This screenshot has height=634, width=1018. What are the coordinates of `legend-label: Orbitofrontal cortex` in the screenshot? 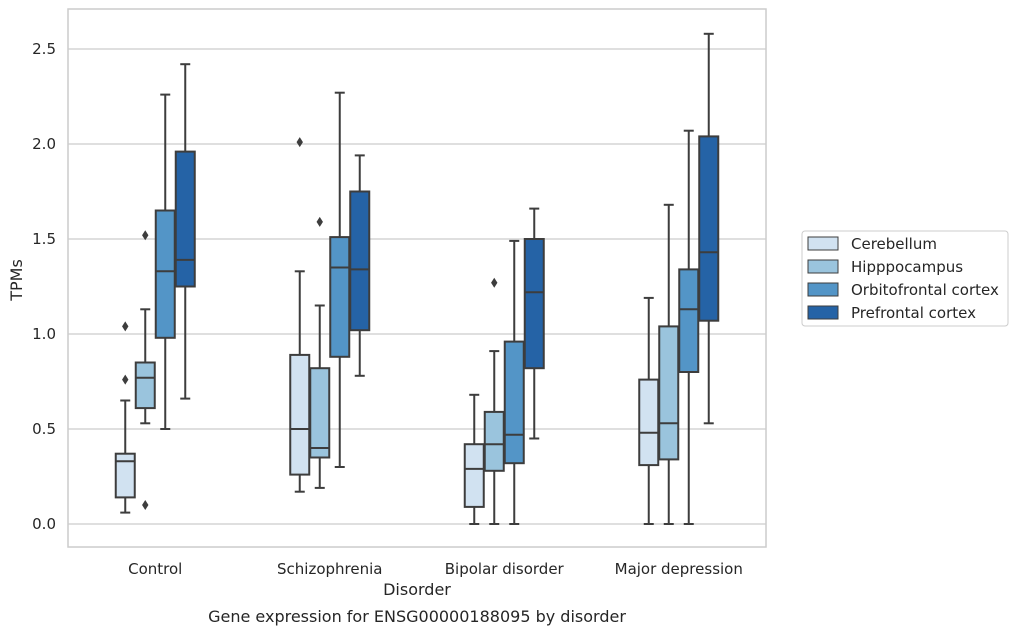 It's located at (925, 290).